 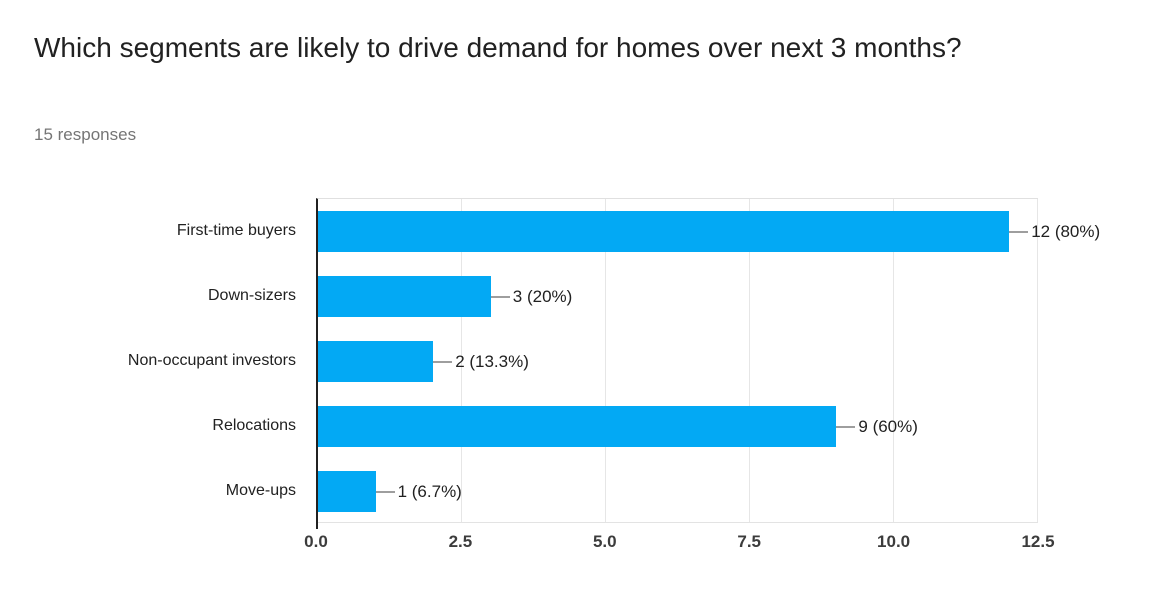 What do you see at coordinates (376, 361) in the screenshot?
I see `bar-non-occupant-investors` at bounding box center [376, 361].